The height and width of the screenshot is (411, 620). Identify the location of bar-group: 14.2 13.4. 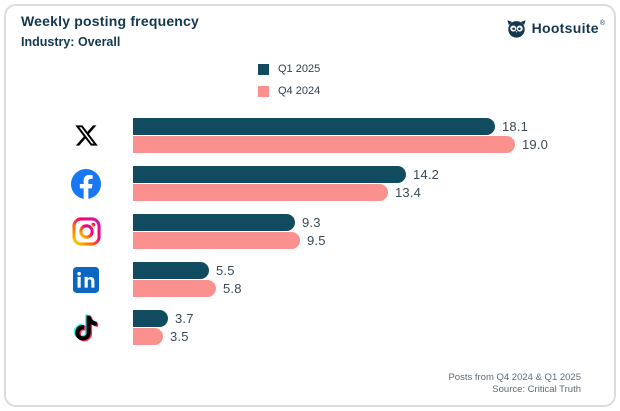
(376, 183).